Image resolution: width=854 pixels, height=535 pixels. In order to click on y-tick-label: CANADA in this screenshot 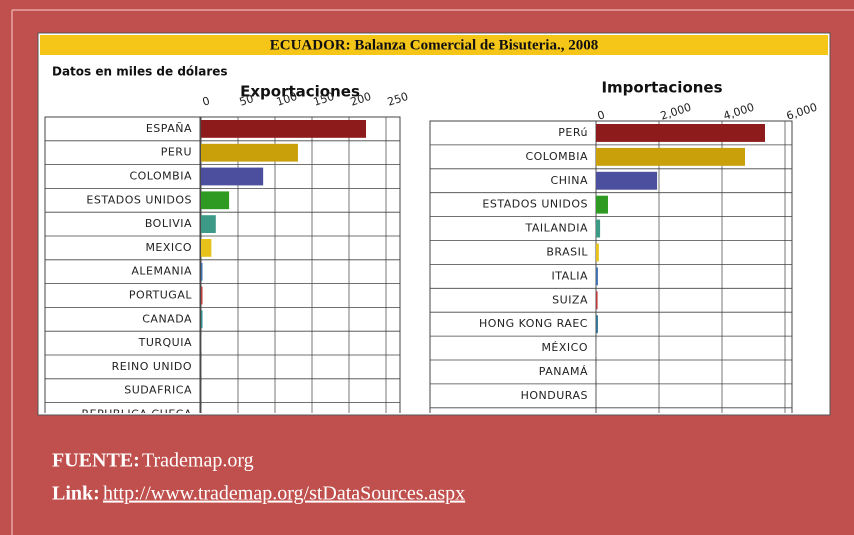, I will do `click(167, 318)`.